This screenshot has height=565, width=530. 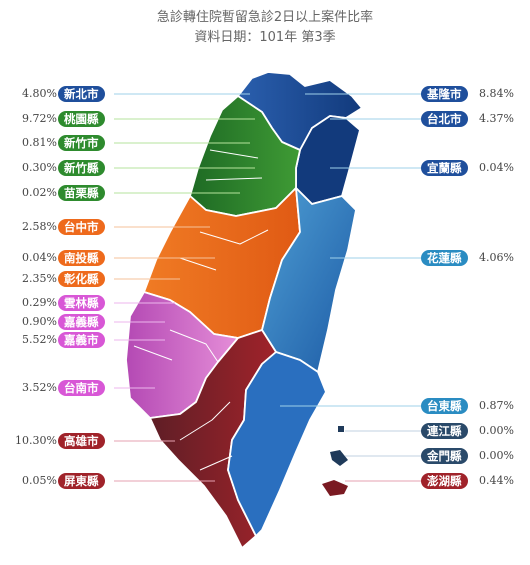 What do you see at coordinates (496, 118) in the screenshot?
I see `region-value-label: 4.37%` at bounding box center [496, 118].